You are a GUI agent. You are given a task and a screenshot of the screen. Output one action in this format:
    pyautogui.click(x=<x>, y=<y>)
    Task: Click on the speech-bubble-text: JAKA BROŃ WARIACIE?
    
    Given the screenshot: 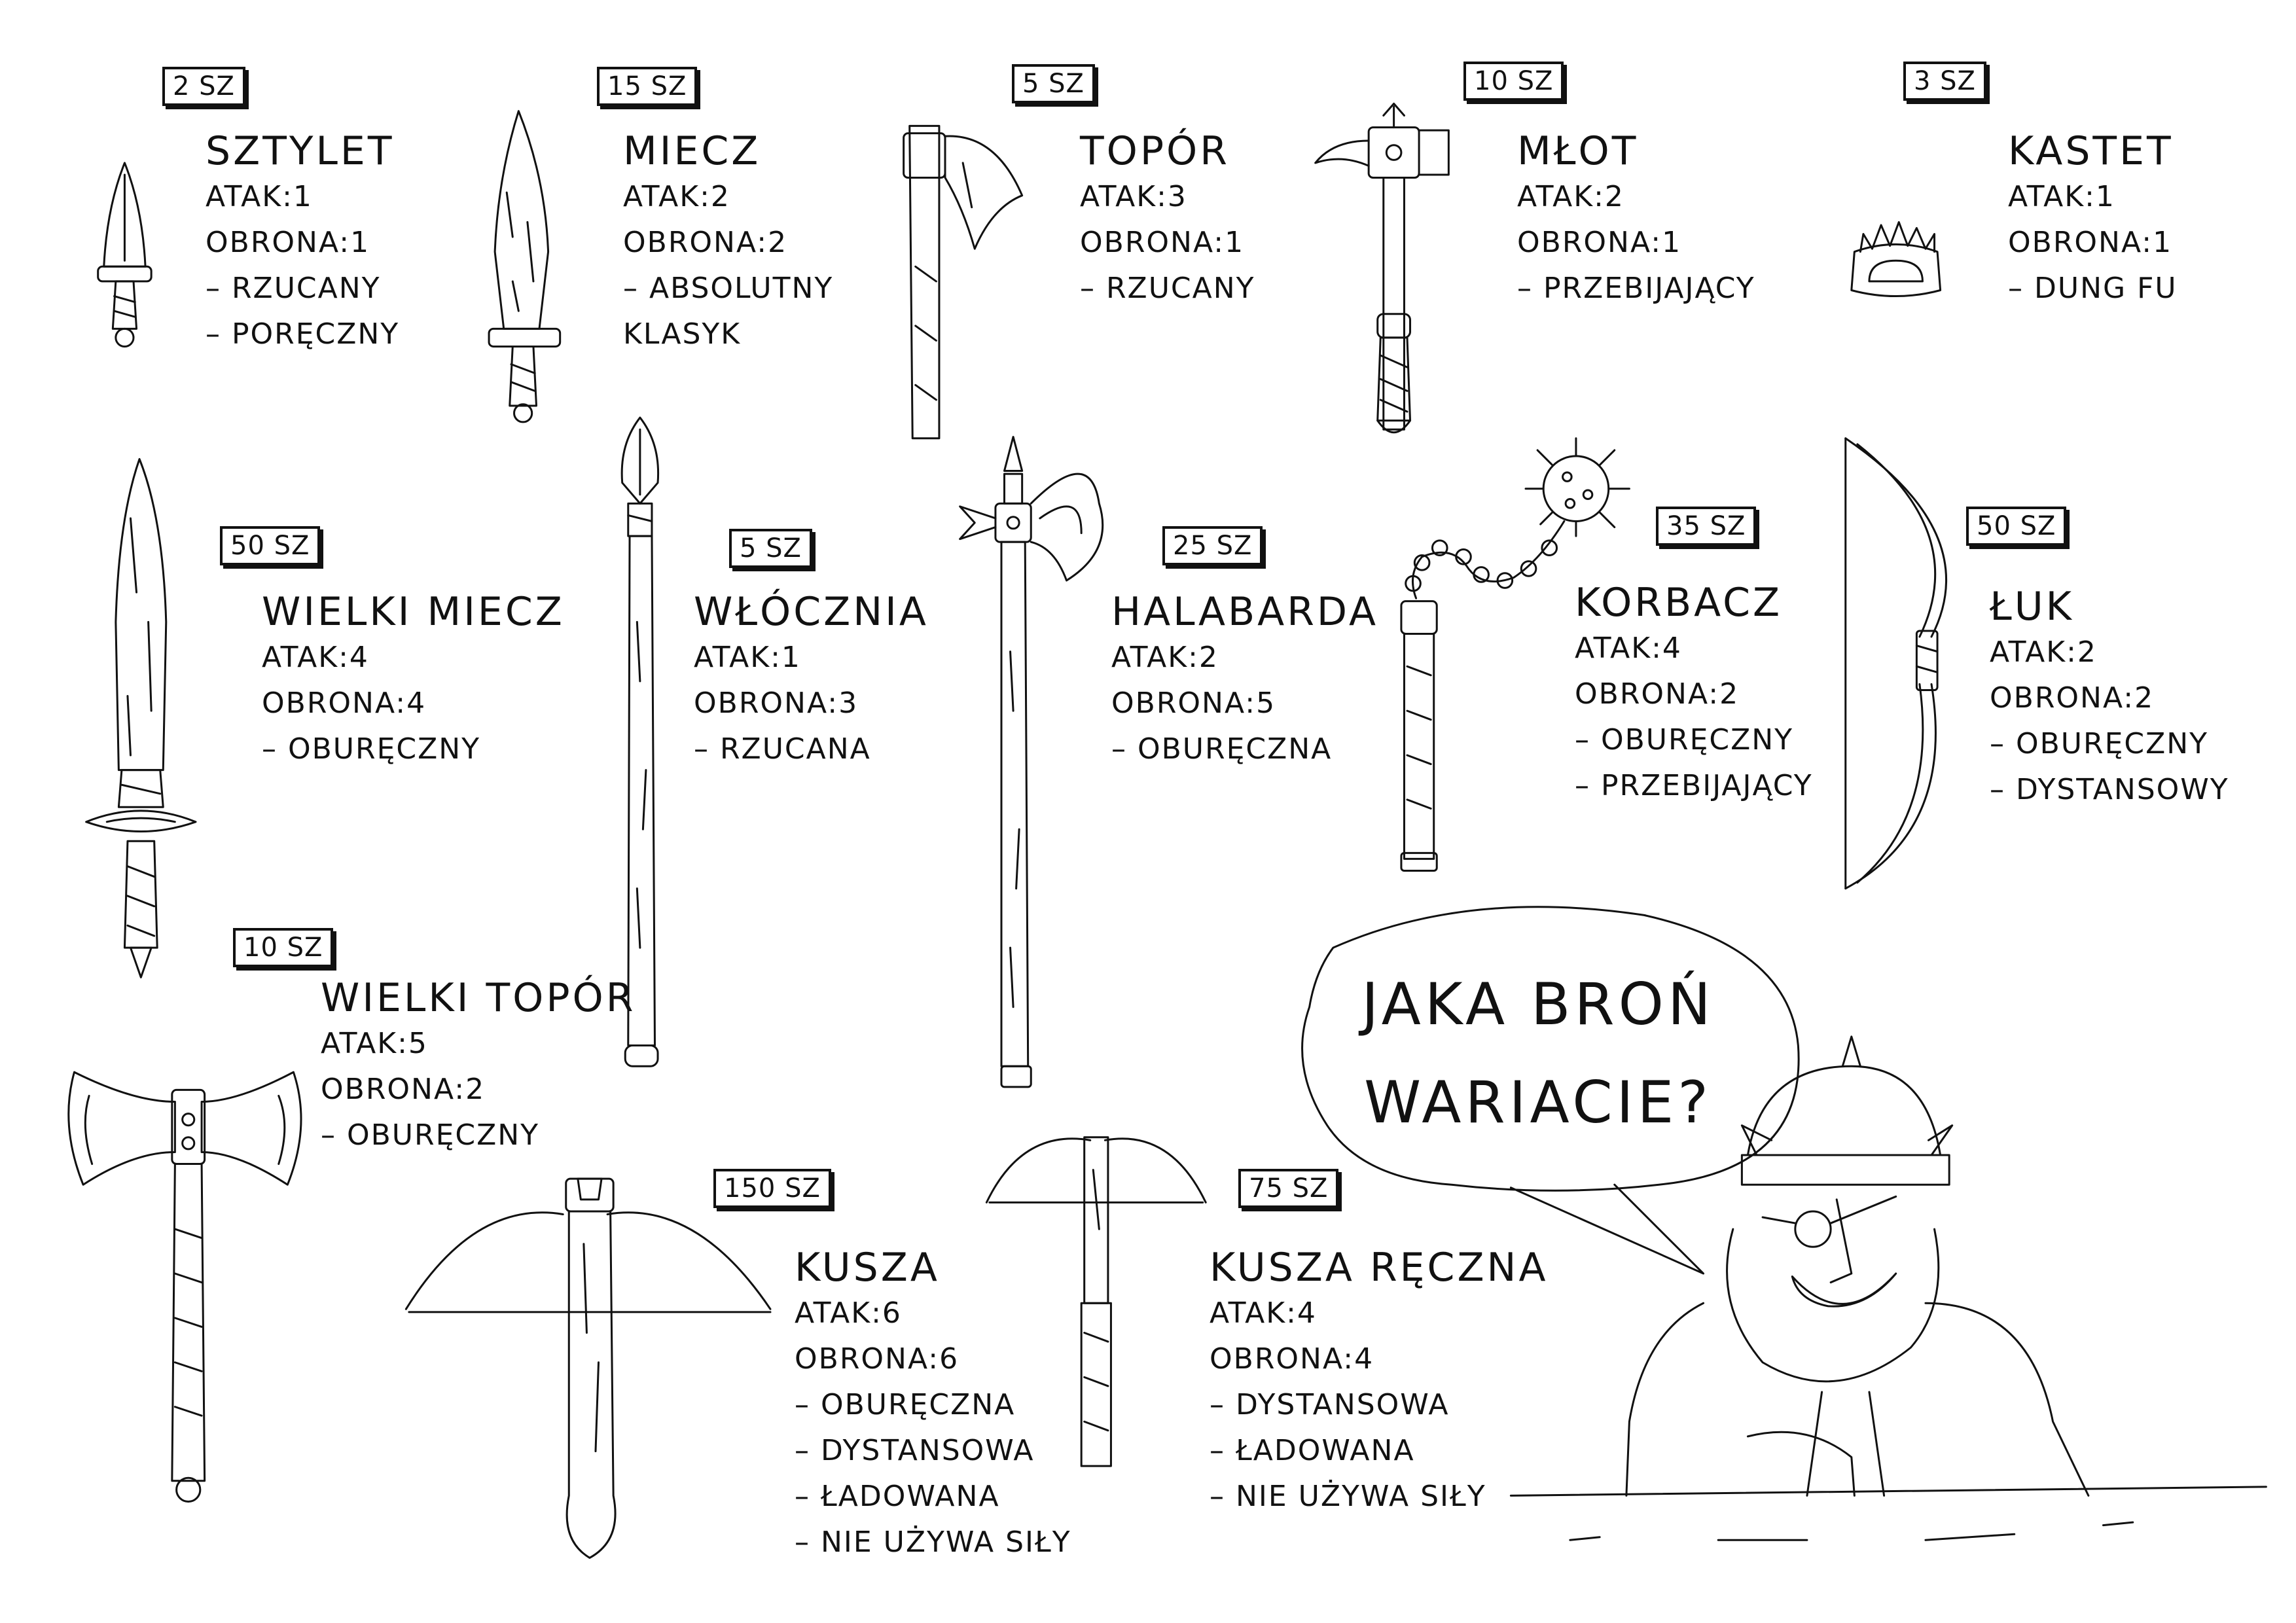 What is the action you would take?
    pyautogui.click(x=1538, y=1053)
    